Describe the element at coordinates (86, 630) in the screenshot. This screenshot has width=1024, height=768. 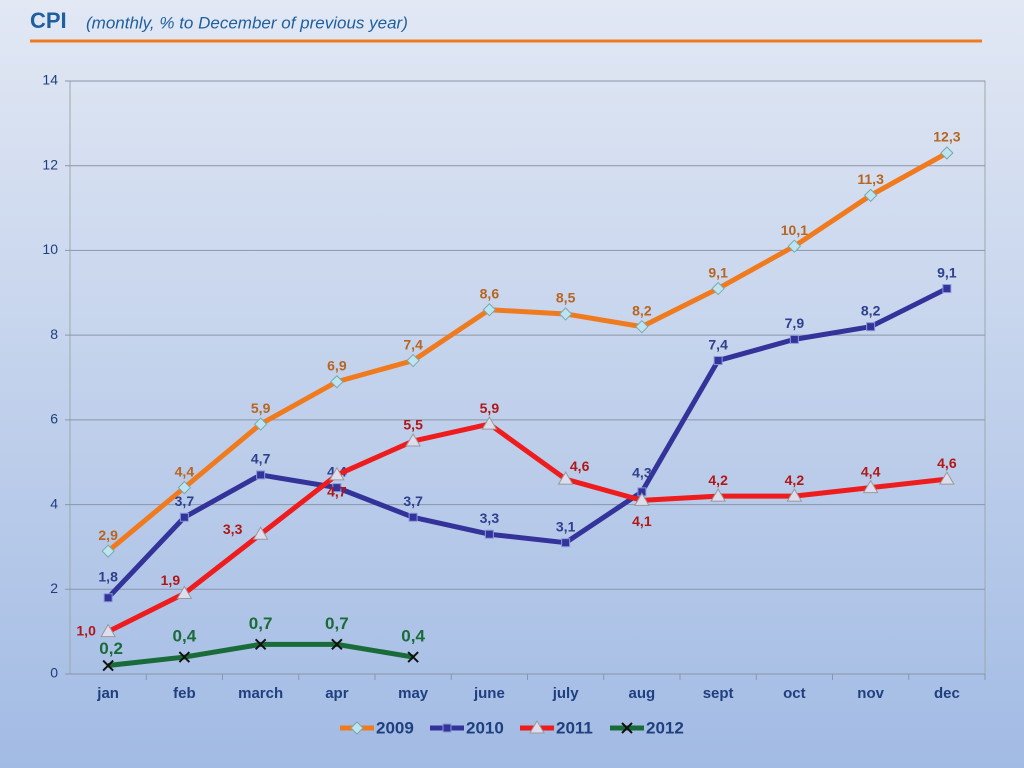
I see `data-label: 1,0` at that location.